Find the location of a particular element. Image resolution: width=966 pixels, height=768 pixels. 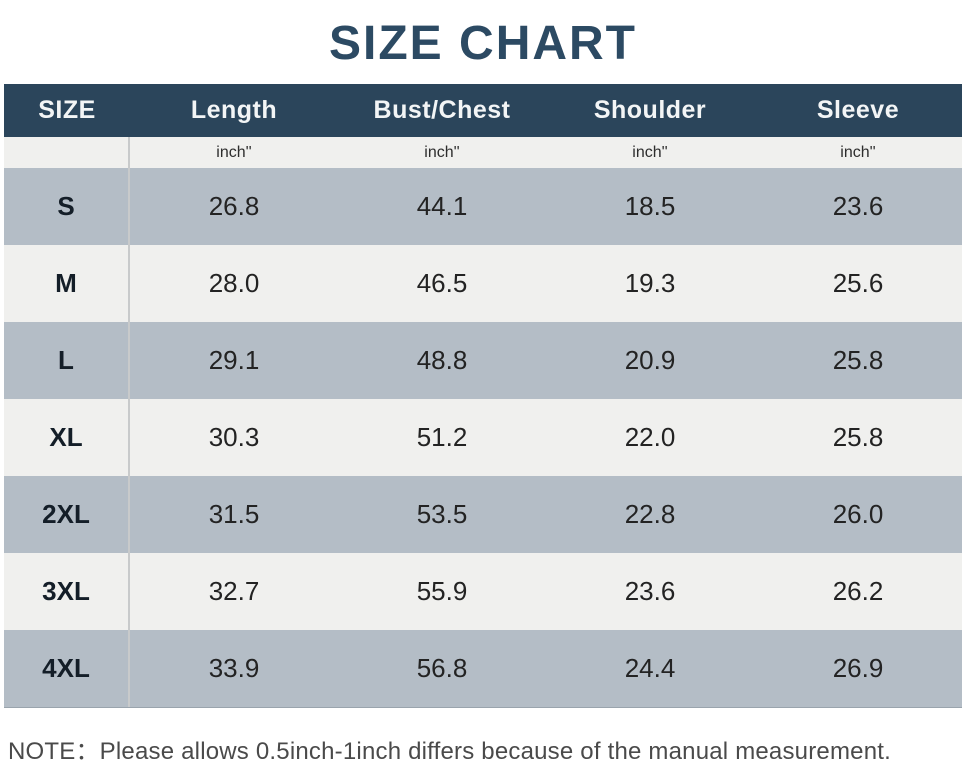

table-row-xl: XL 30.3 51.2 22.0 25.8 is located at coordinates (483, 437).